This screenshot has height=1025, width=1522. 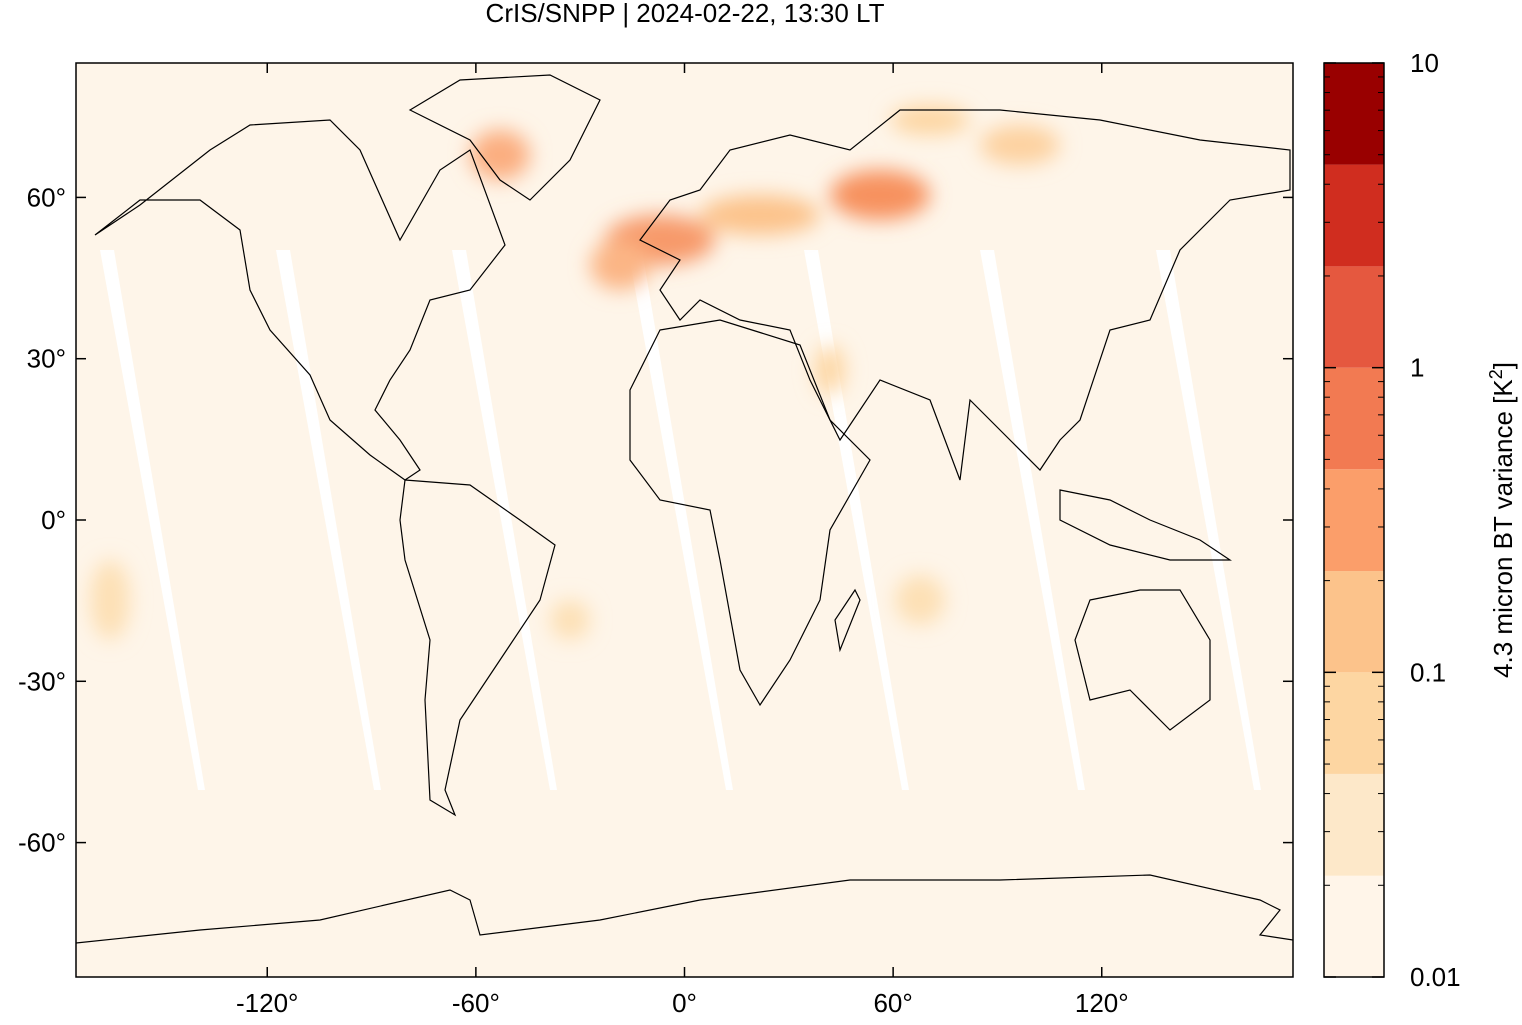 I want to click on y-tick-label: -60°, so click(x=42, y=843).